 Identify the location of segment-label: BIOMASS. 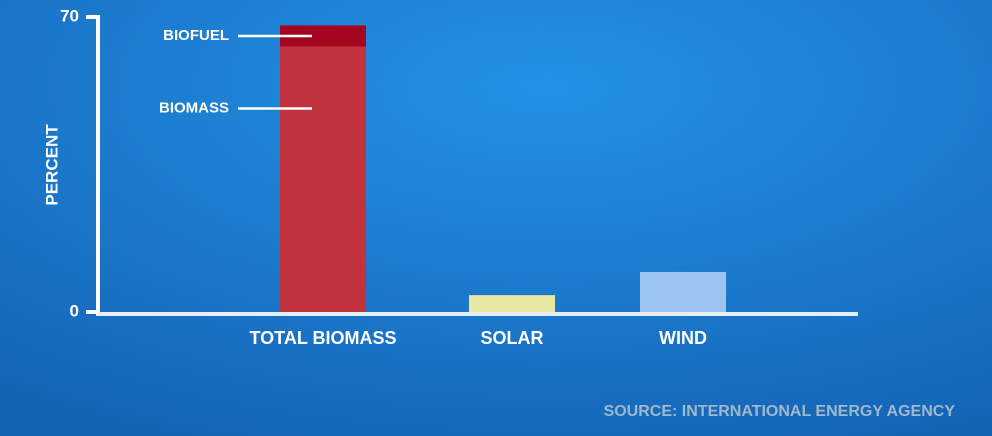
(194, 107).